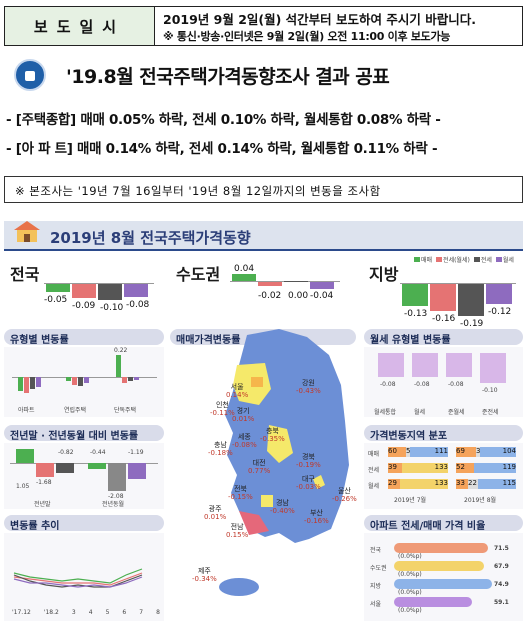  Describe the element at coordinates (443, 523) in the screenshot. I see `section-ratio: 아파트 전세/매매 가격 비율` at that location.